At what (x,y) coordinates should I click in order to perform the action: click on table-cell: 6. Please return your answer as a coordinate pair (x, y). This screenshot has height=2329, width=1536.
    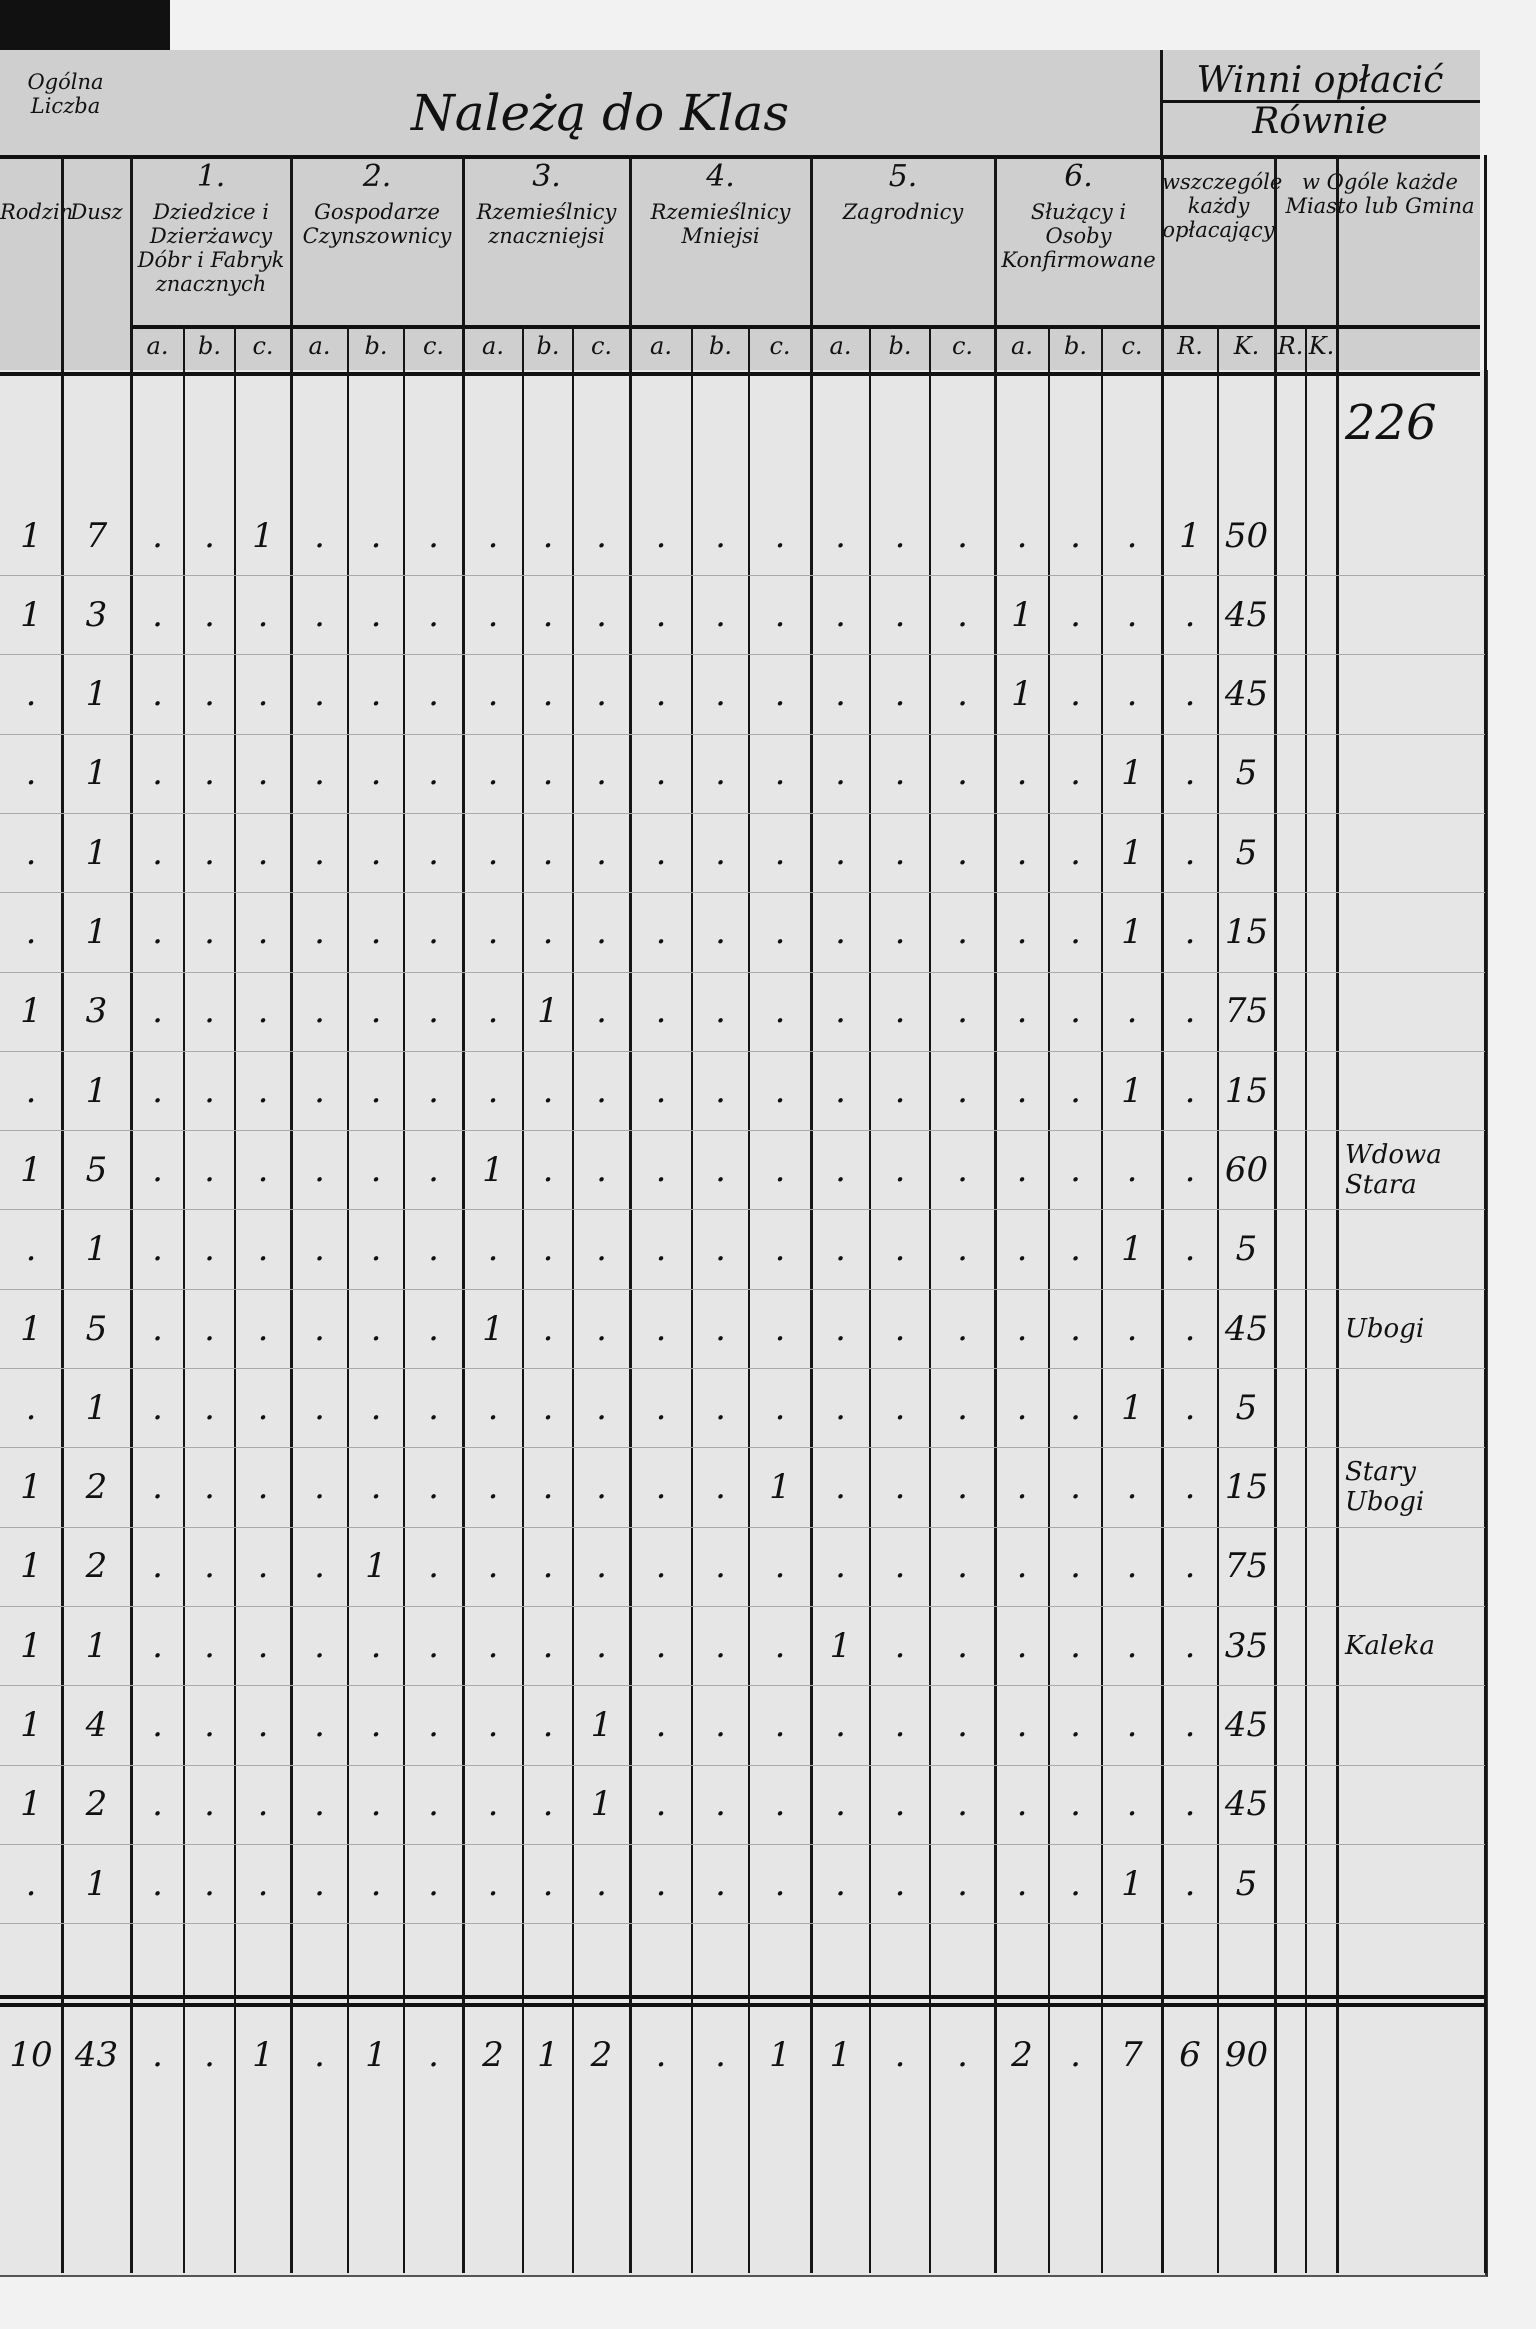
    Looking at the image, I should click on (1190, 2054).